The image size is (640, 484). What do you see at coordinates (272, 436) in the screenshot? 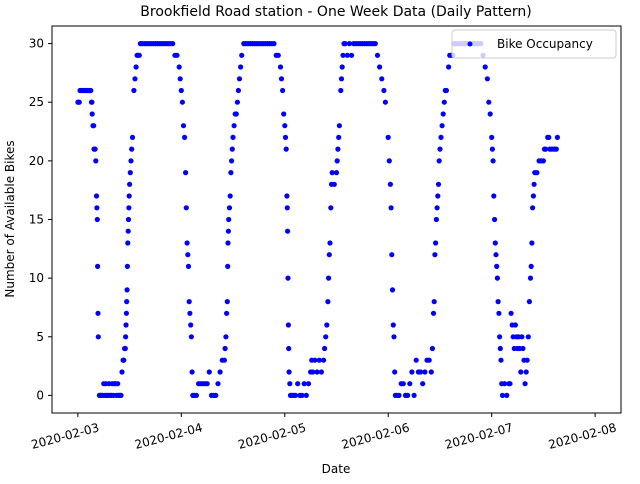
I see `x-tick-label: 2020-02-05` at bounding box center [272, 436].